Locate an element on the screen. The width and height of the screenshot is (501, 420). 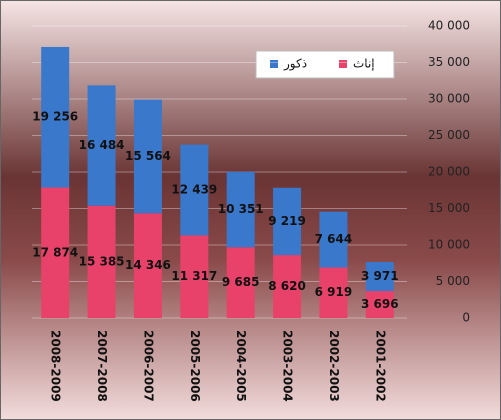
x-tick-label: 2008-2009 is located at coordinates (56, 366).